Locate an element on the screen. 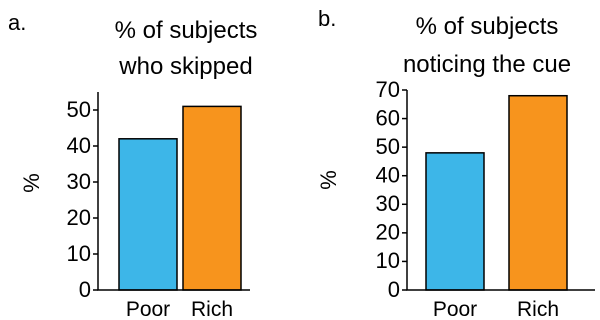 The width and height of the screenshot is (600, 320). chart-b-category-label-rich: Rich is located at coordinates (538, 309).